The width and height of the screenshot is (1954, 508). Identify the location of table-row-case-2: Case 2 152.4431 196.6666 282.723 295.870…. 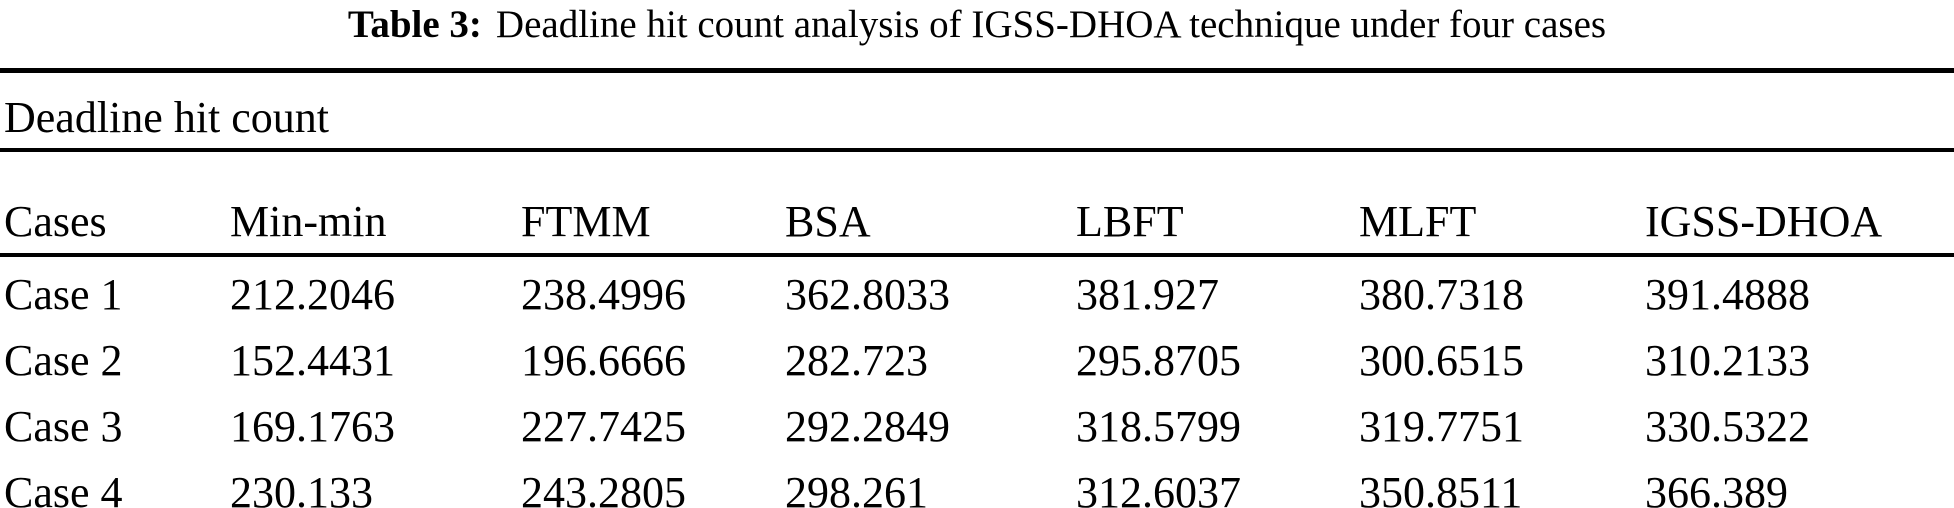
(977, 356).